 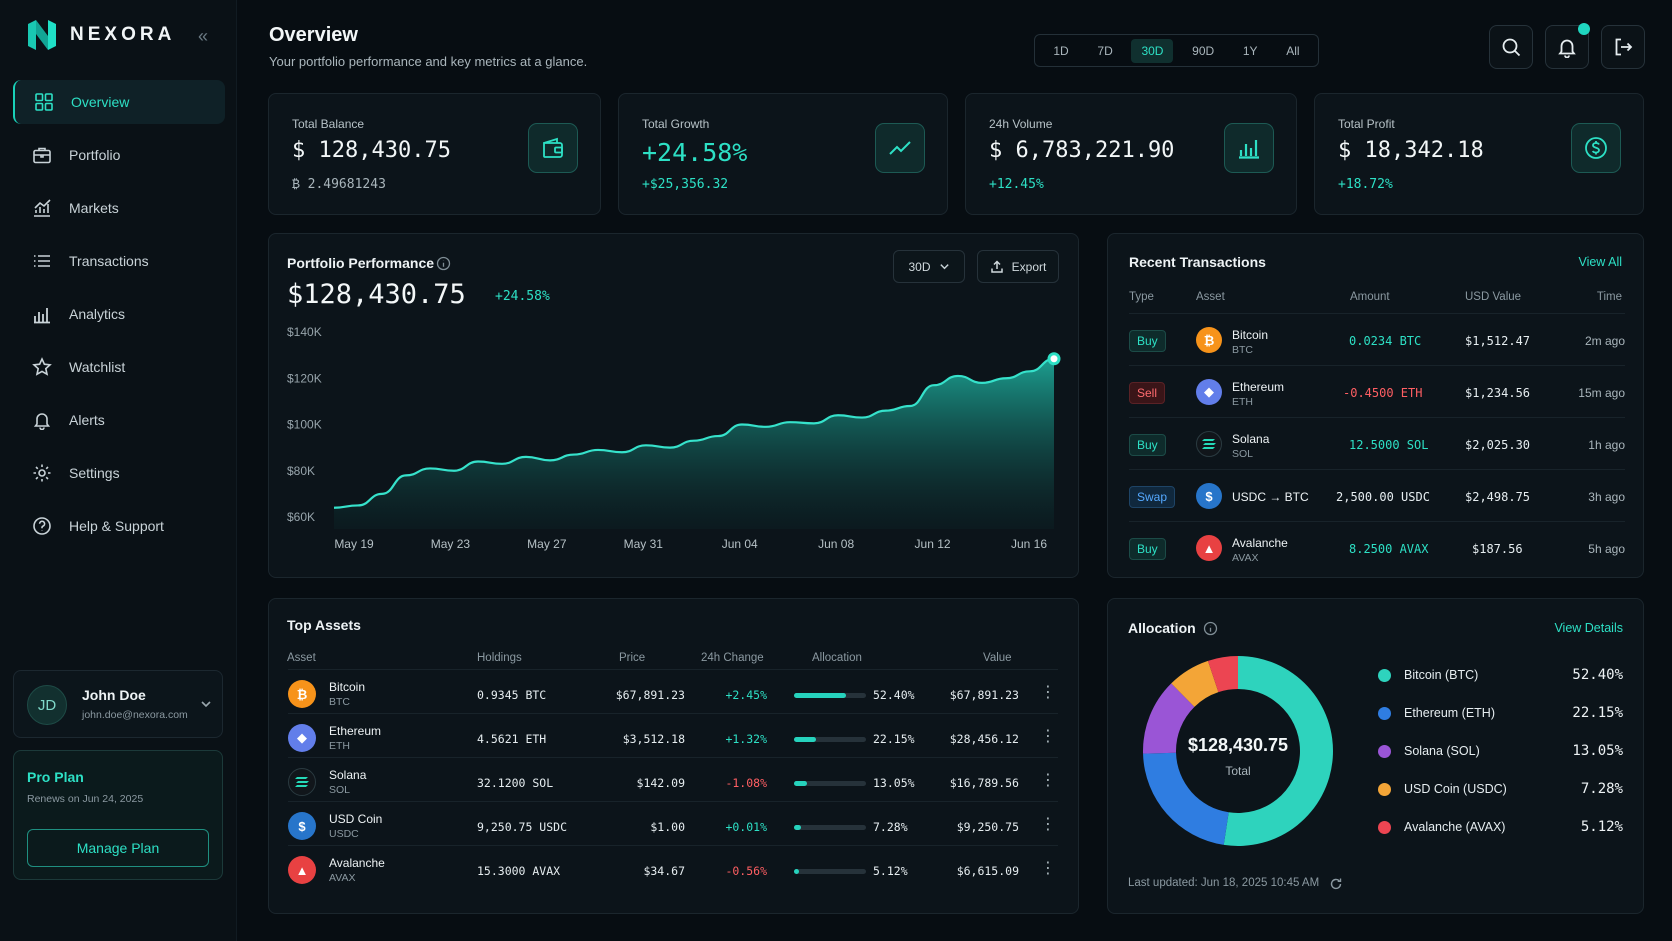 I want to click on asset-name: Solana, so click(x=1251, y=439).